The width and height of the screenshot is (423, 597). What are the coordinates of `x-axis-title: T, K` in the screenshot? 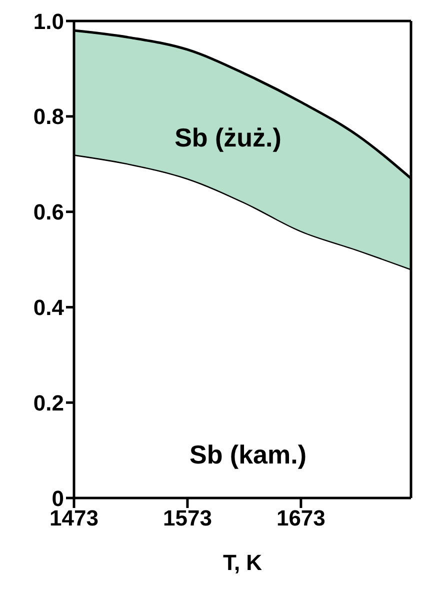 It's located at (242, 562).